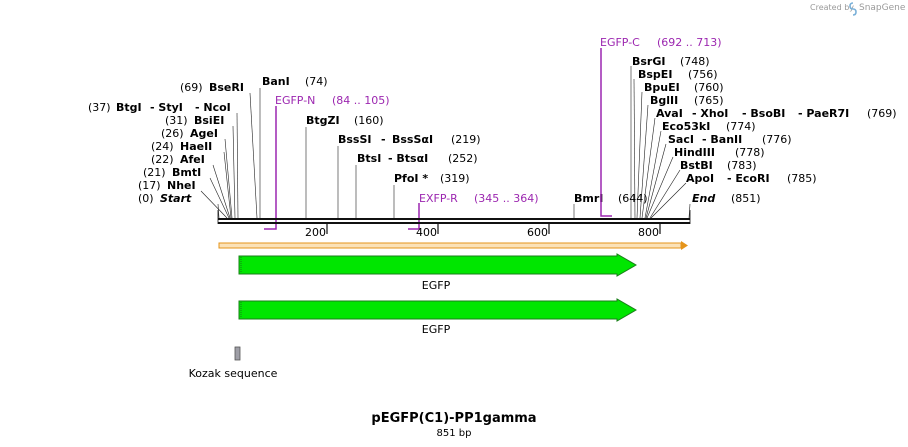 The height and width of the screenshot is (447, 908). I want to click on site-label-start: (0) Start, so click(165, 198).